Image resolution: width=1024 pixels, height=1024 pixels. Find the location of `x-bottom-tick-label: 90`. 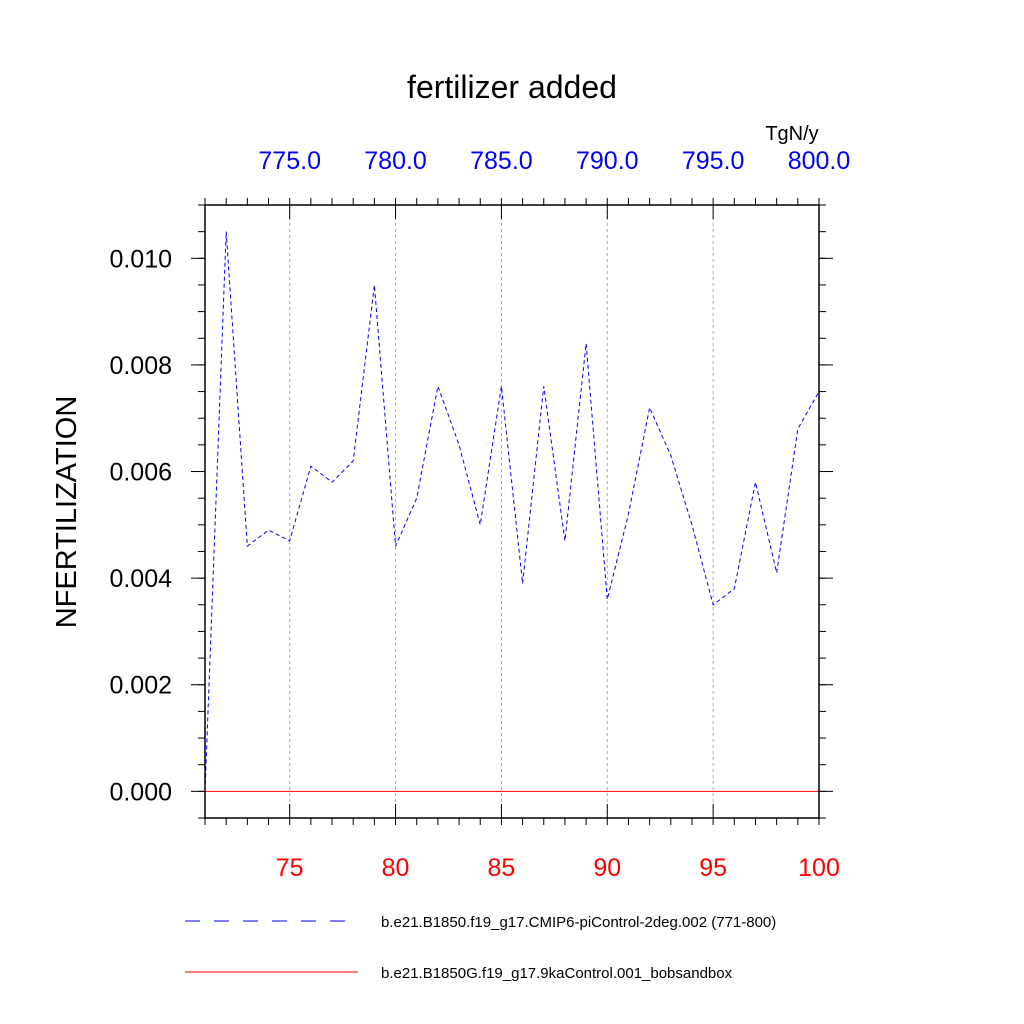

x-bottom-tick-label: 90 is located at coordinates (607, 868).